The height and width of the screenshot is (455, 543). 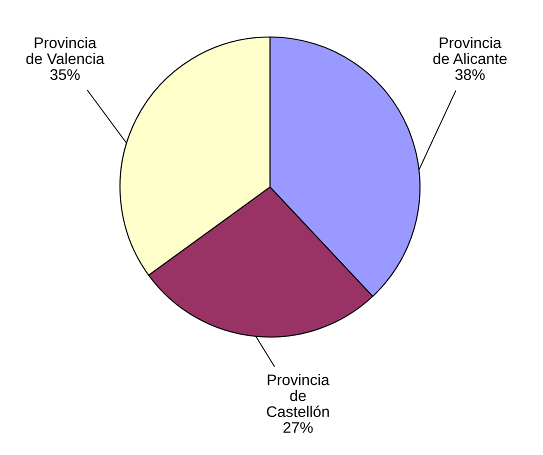 I want to click on data-label: 38%, so click(x=470, y=74).